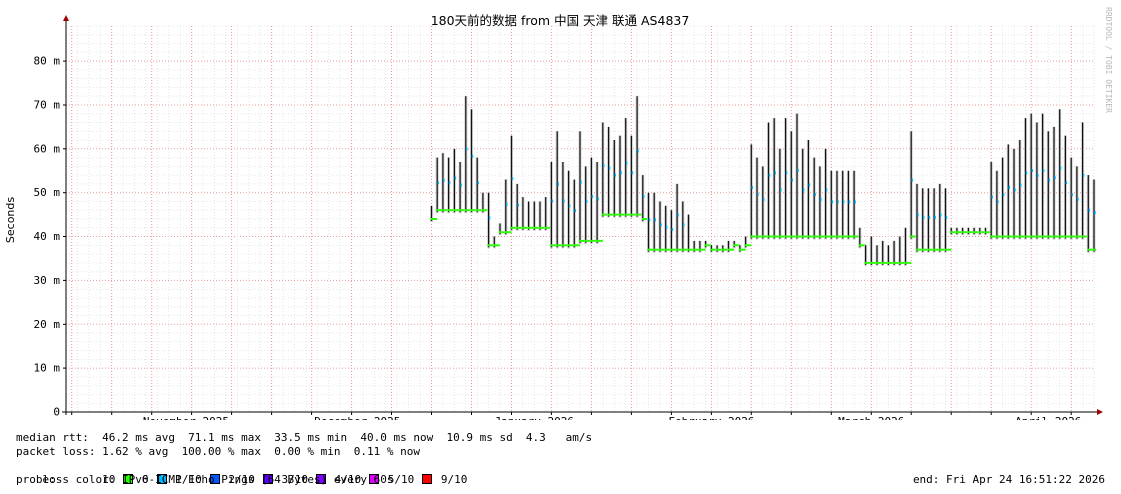  I want to click on loss-color-label-item: 1/10, so click(185, 479).